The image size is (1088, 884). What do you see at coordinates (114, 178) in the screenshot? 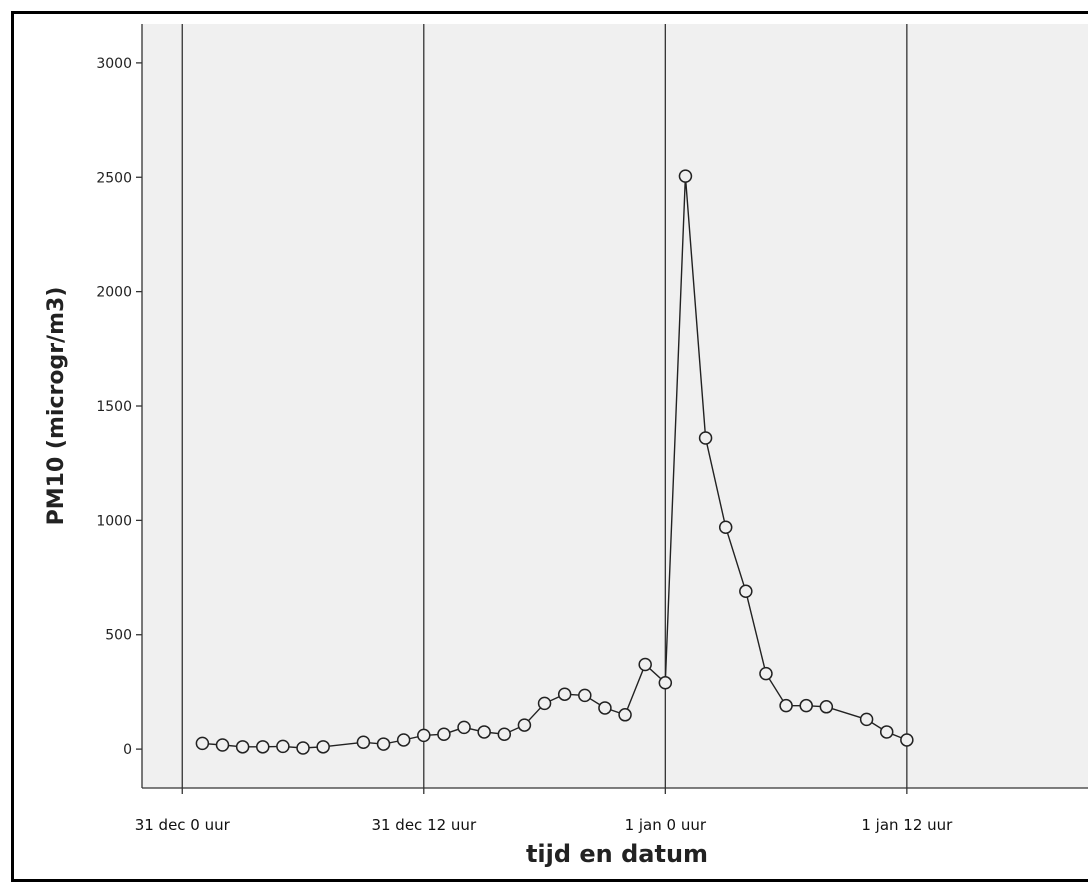
I see `y-tick-label: 2500` at bounding box center [114, 178].